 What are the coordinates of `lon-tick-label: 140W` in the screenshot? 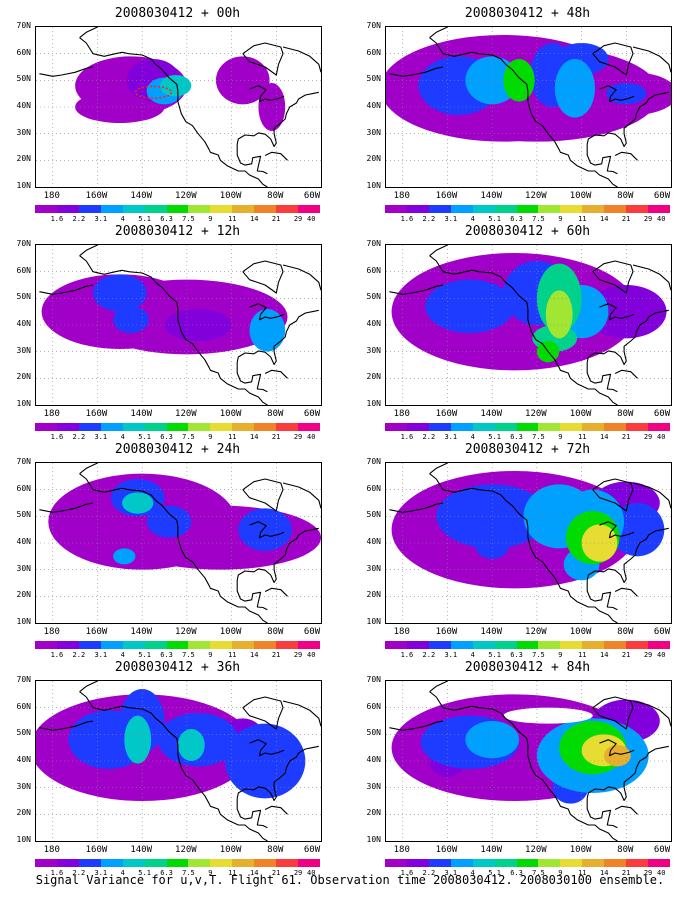 It's located at (141, 196).